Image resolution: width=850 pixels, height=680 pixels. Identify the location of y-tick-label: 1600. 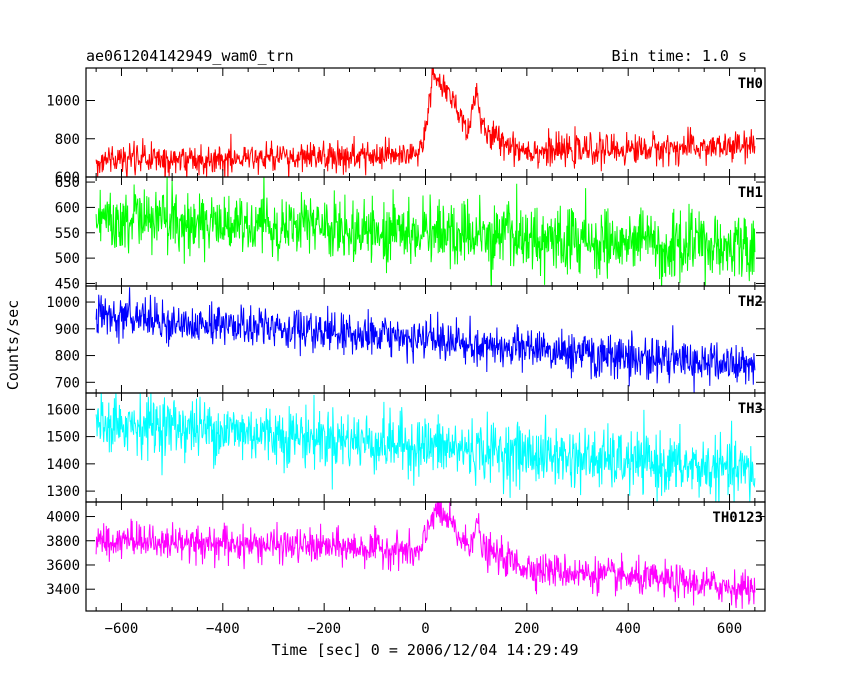
(63, 410).